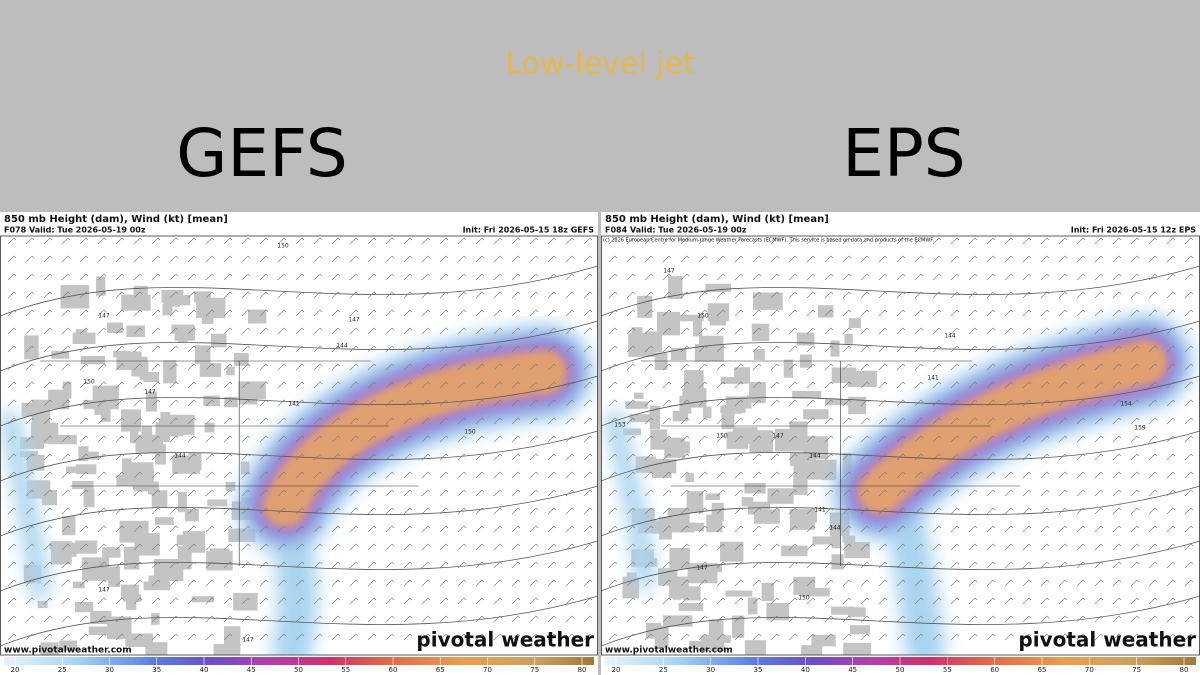  What do you see at coordinates (900, 661) in the screenshot?
I see `colorbar` at bounding box center [900, 661].